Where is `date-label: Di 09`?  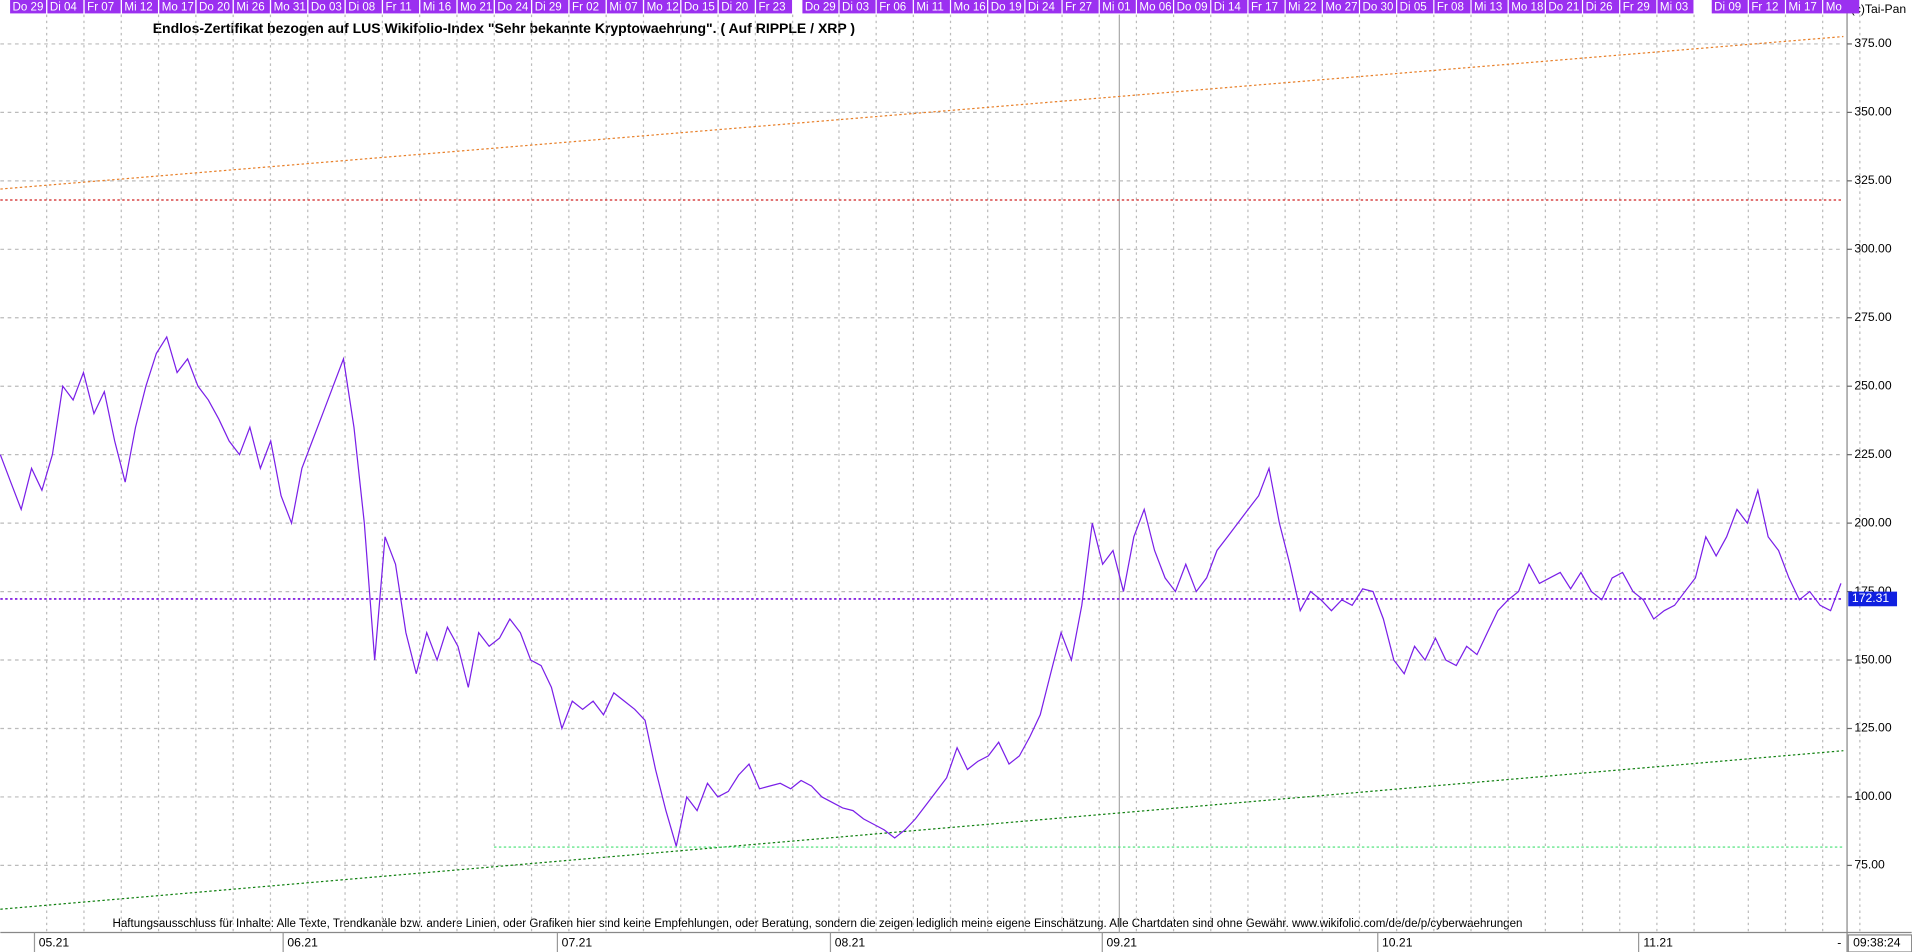
date-label: Di 09 is located at coordinates (1727, 7).